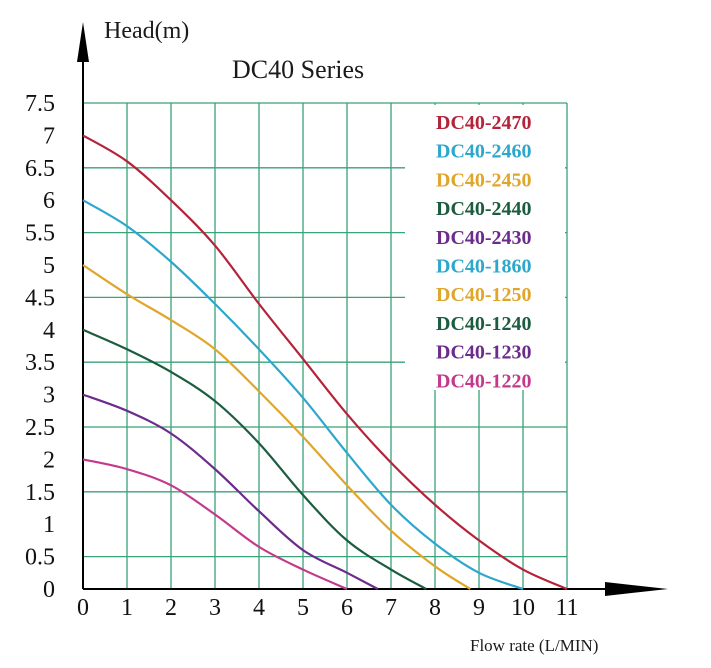 The image size is (711, 668). Describe the element at coordinates (83, 42) in the screenshot. I see `y-axis-arrow` at that location.